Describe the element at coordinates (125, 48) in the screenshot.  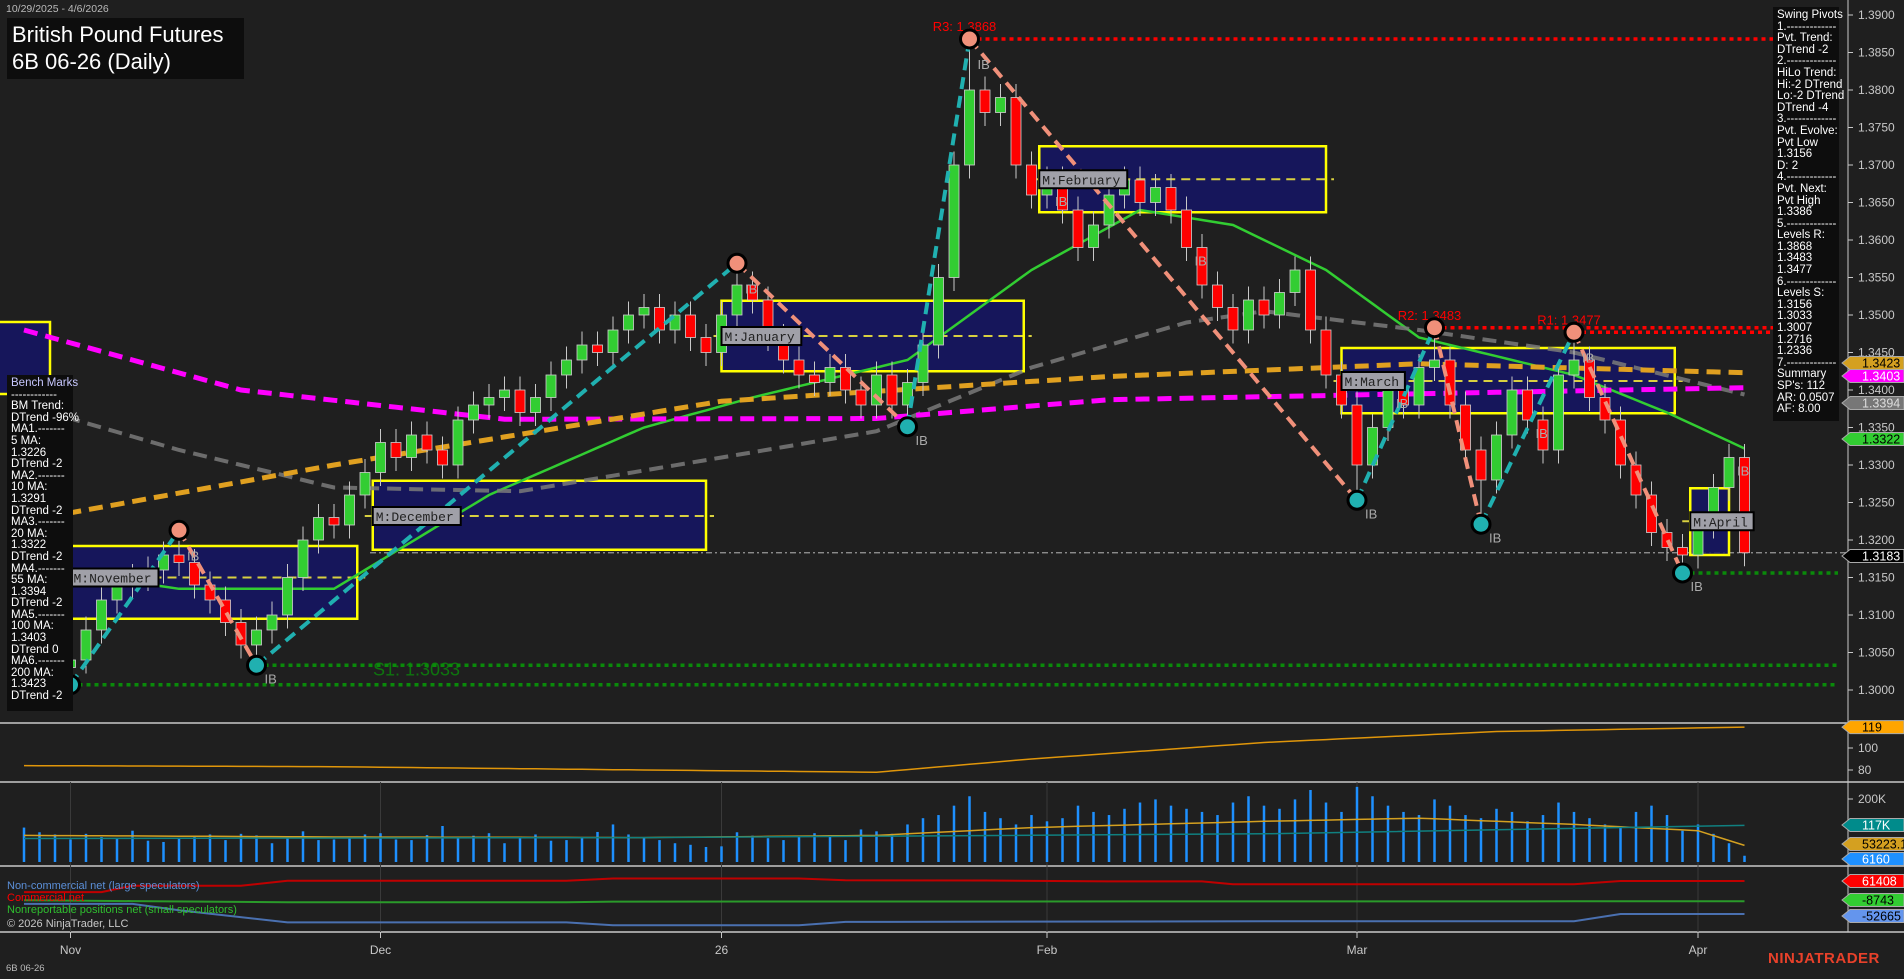
I see `chart-title-box: British Pound Futures 6B 06-26 (Daily)` at that location.